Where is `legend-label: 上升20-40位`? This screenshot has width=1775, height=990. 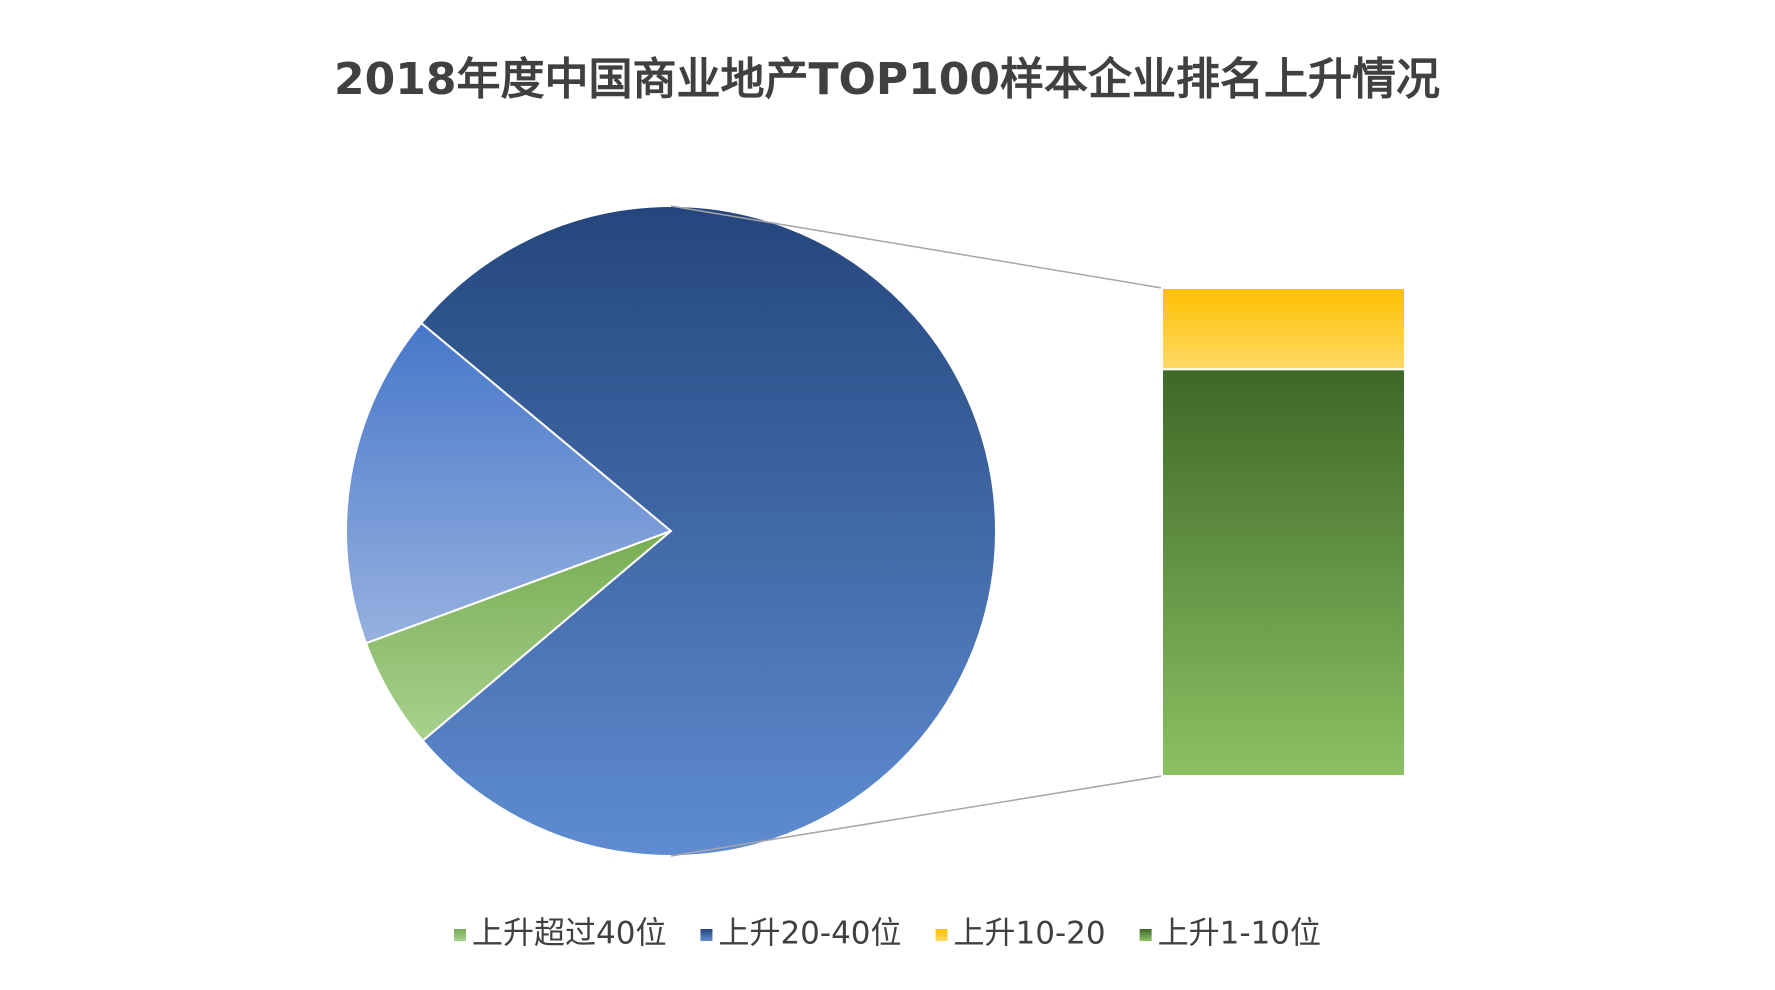 legend-label: 上升20-40位 is located at coordinates (809, 934).